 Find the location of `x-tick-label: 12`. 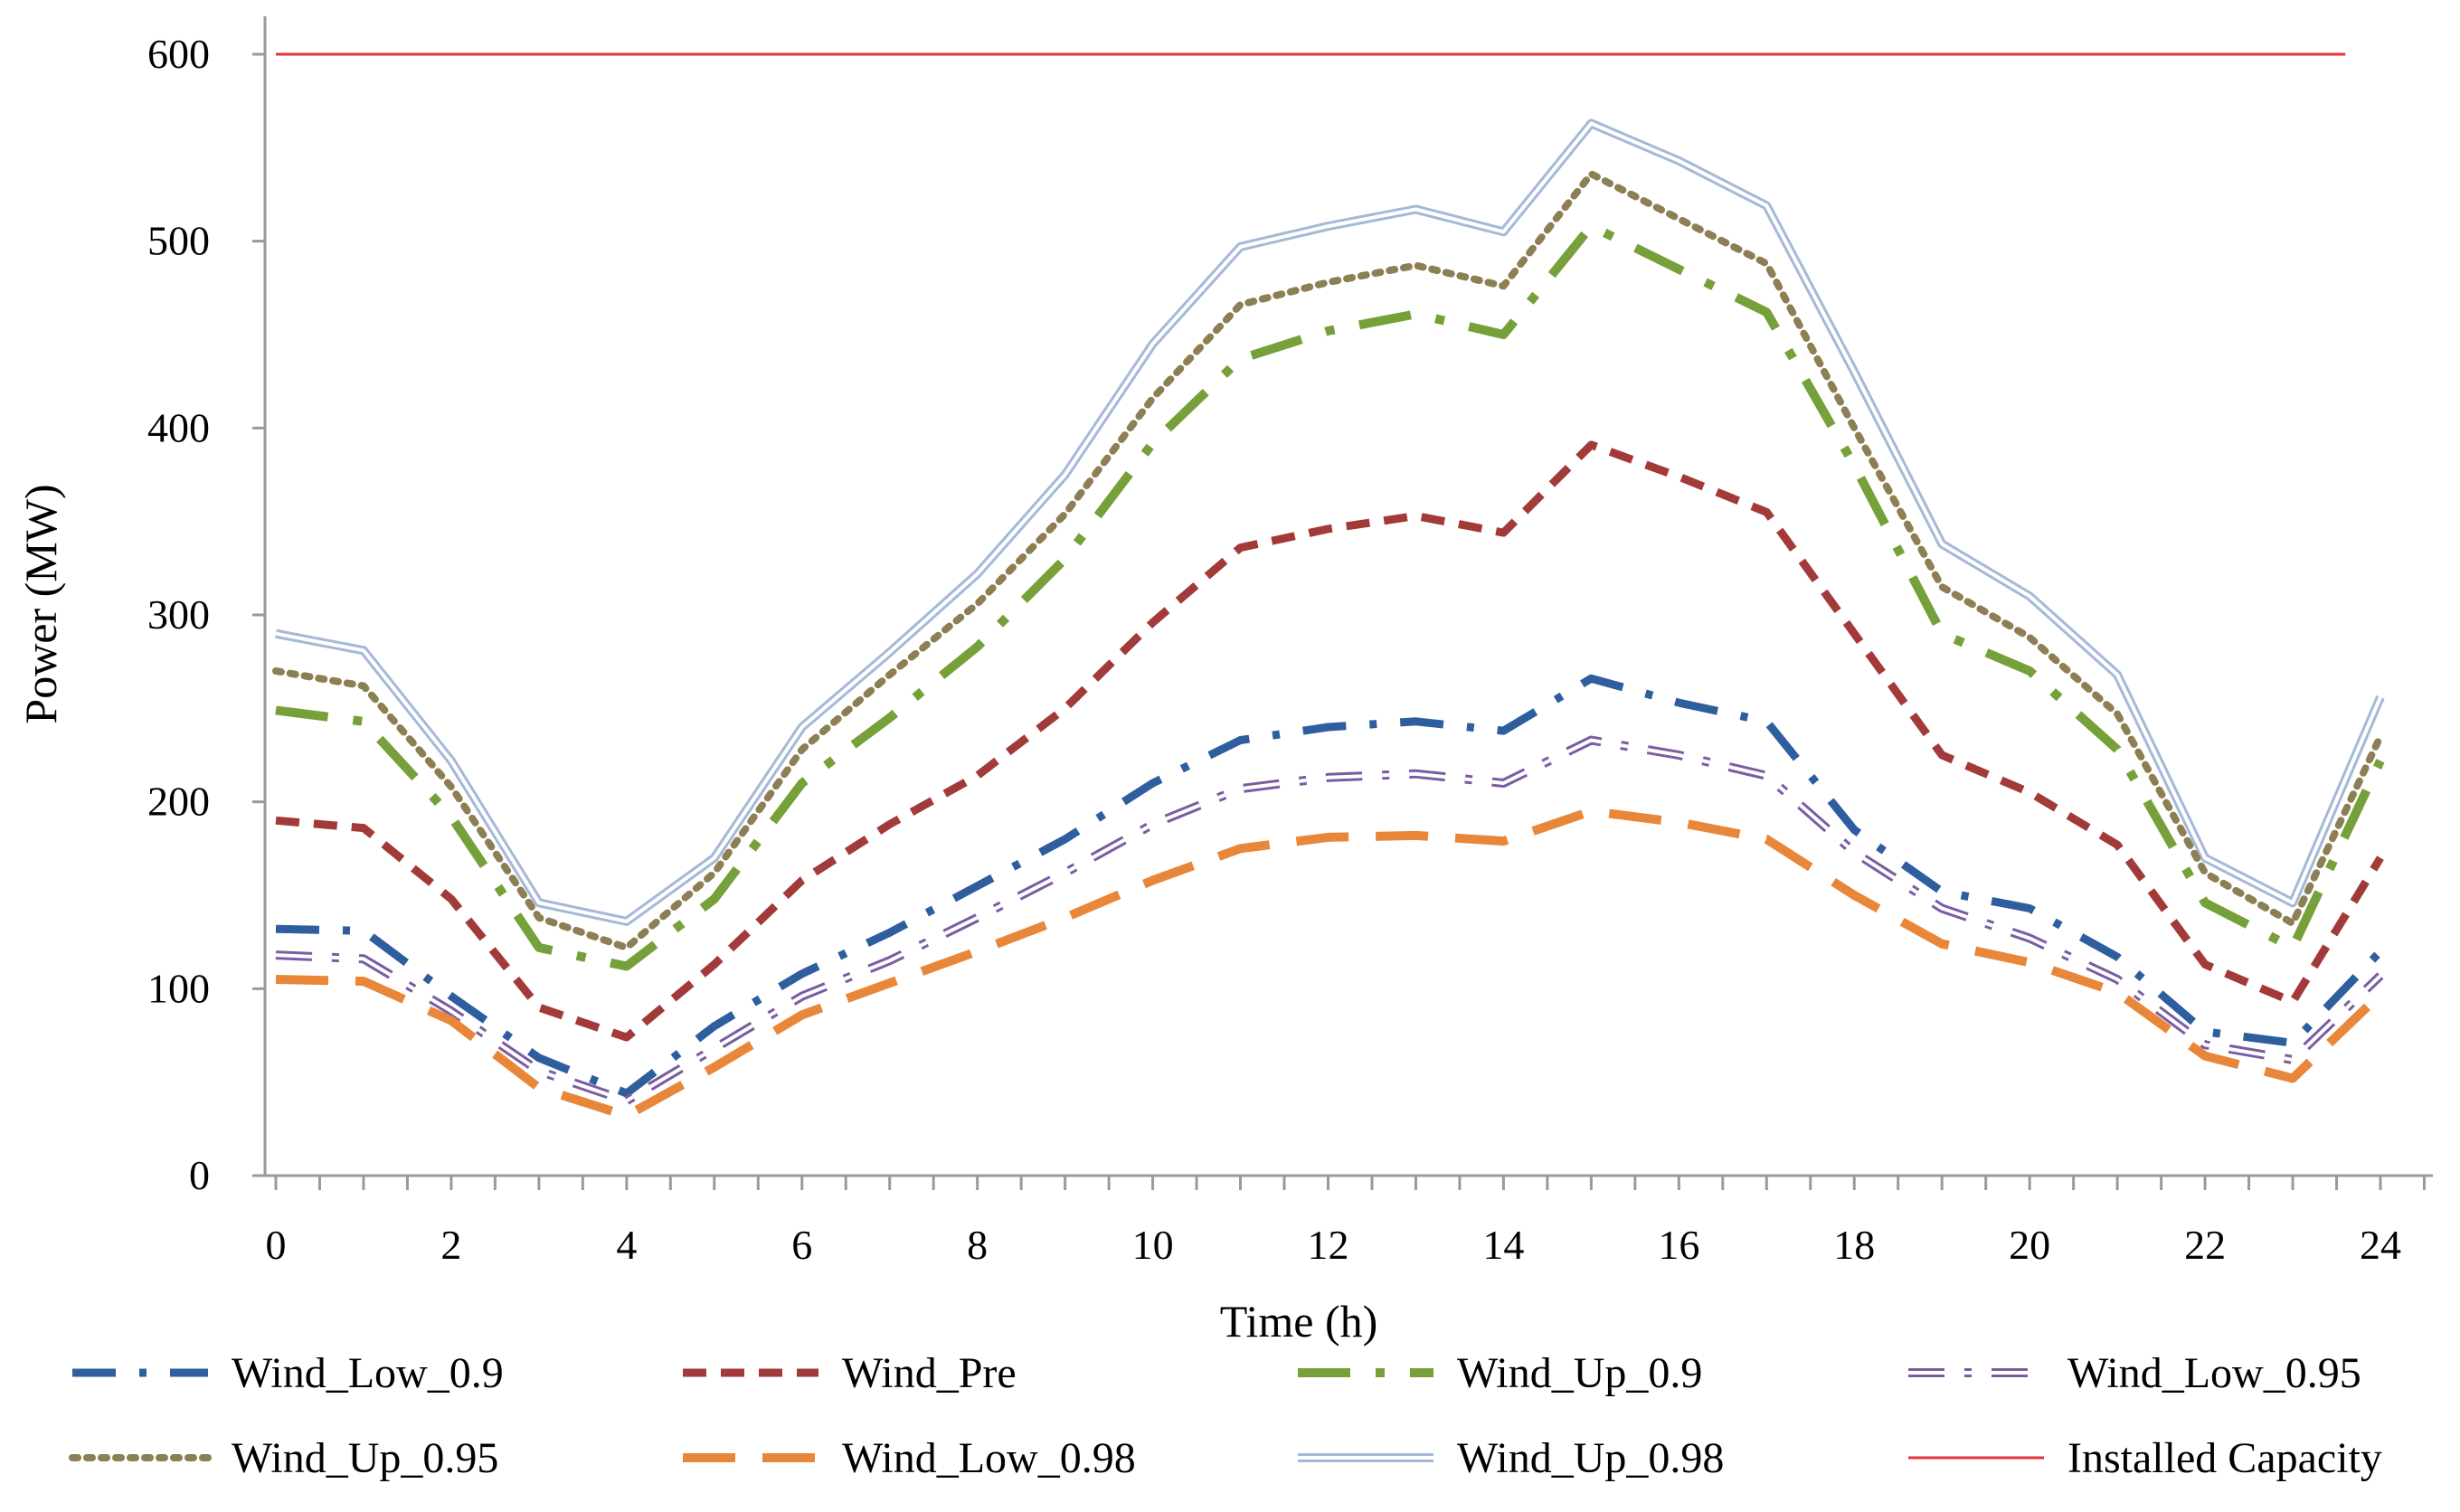

x-tick-label: 12 is located at coordinates (1328, 1245).